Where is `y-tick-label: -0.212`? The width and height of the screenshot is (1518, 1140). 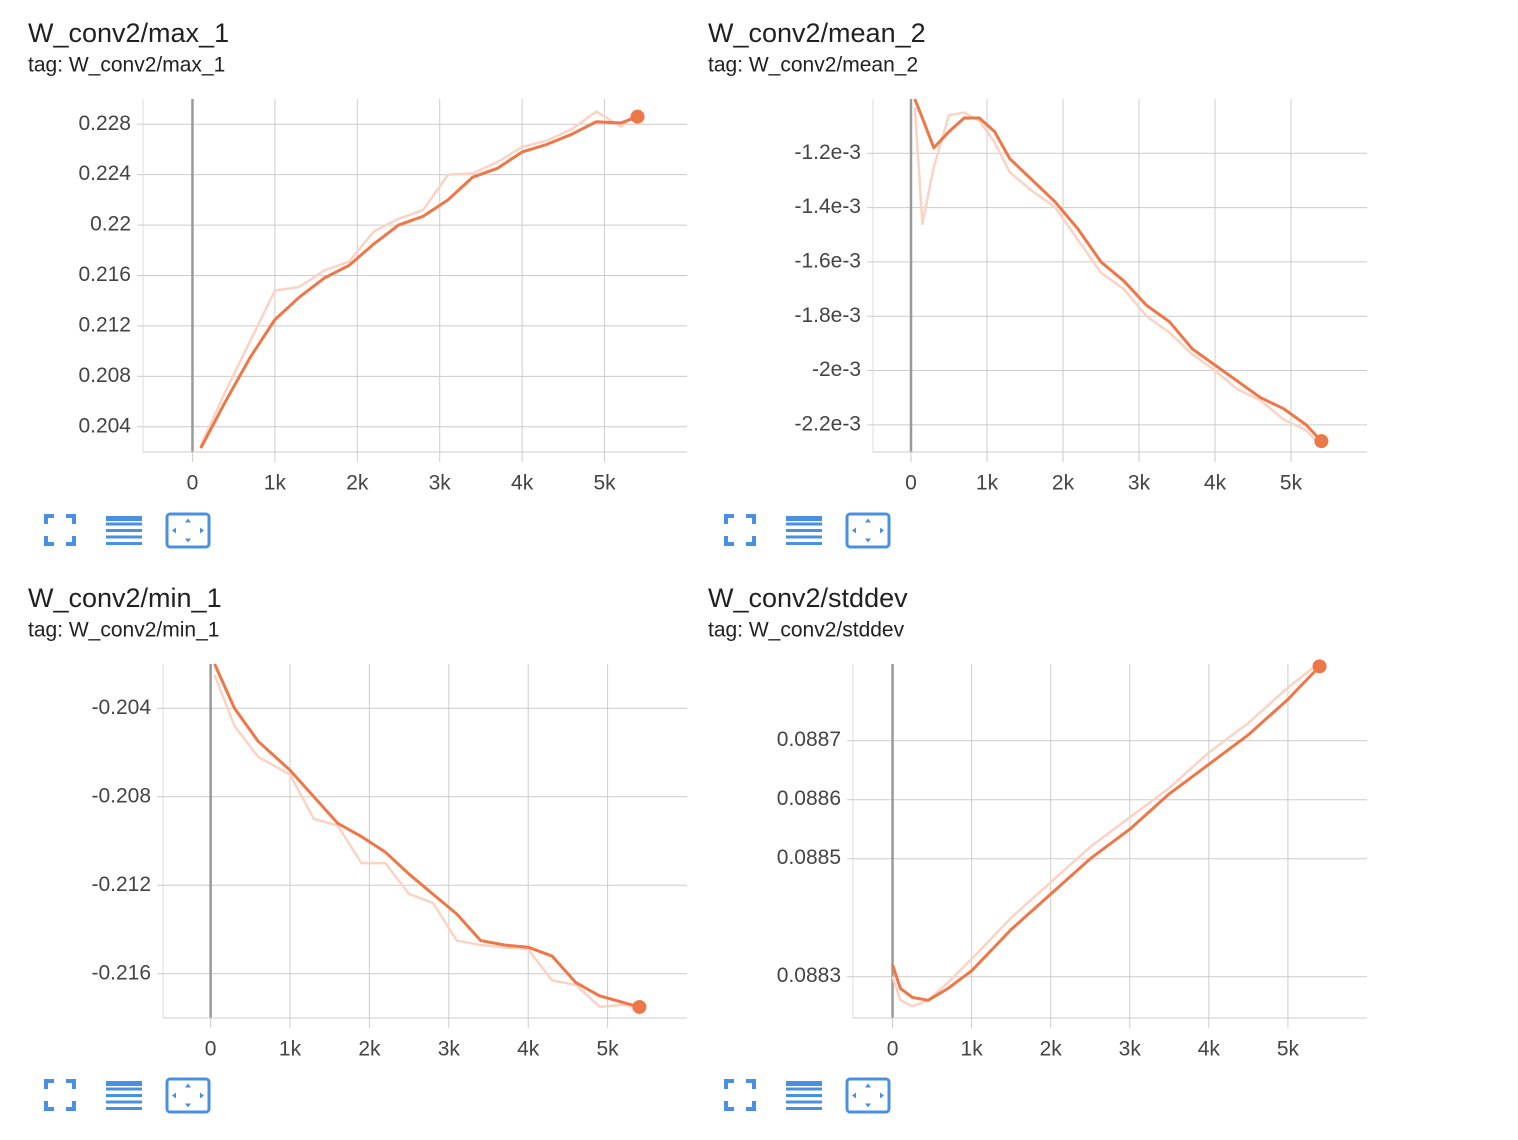
y-tick-label: -0.212 is located at coordinates (121, 884).